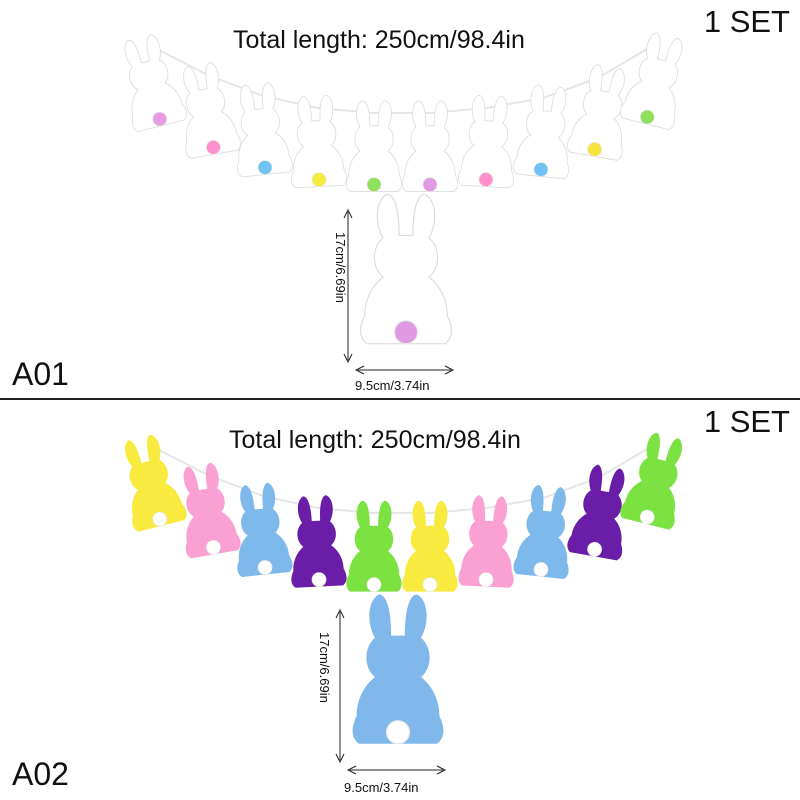  Describe the element at coordinates (40, 774) in the screenshot. I see `variant-code-a02: A02` at that location.